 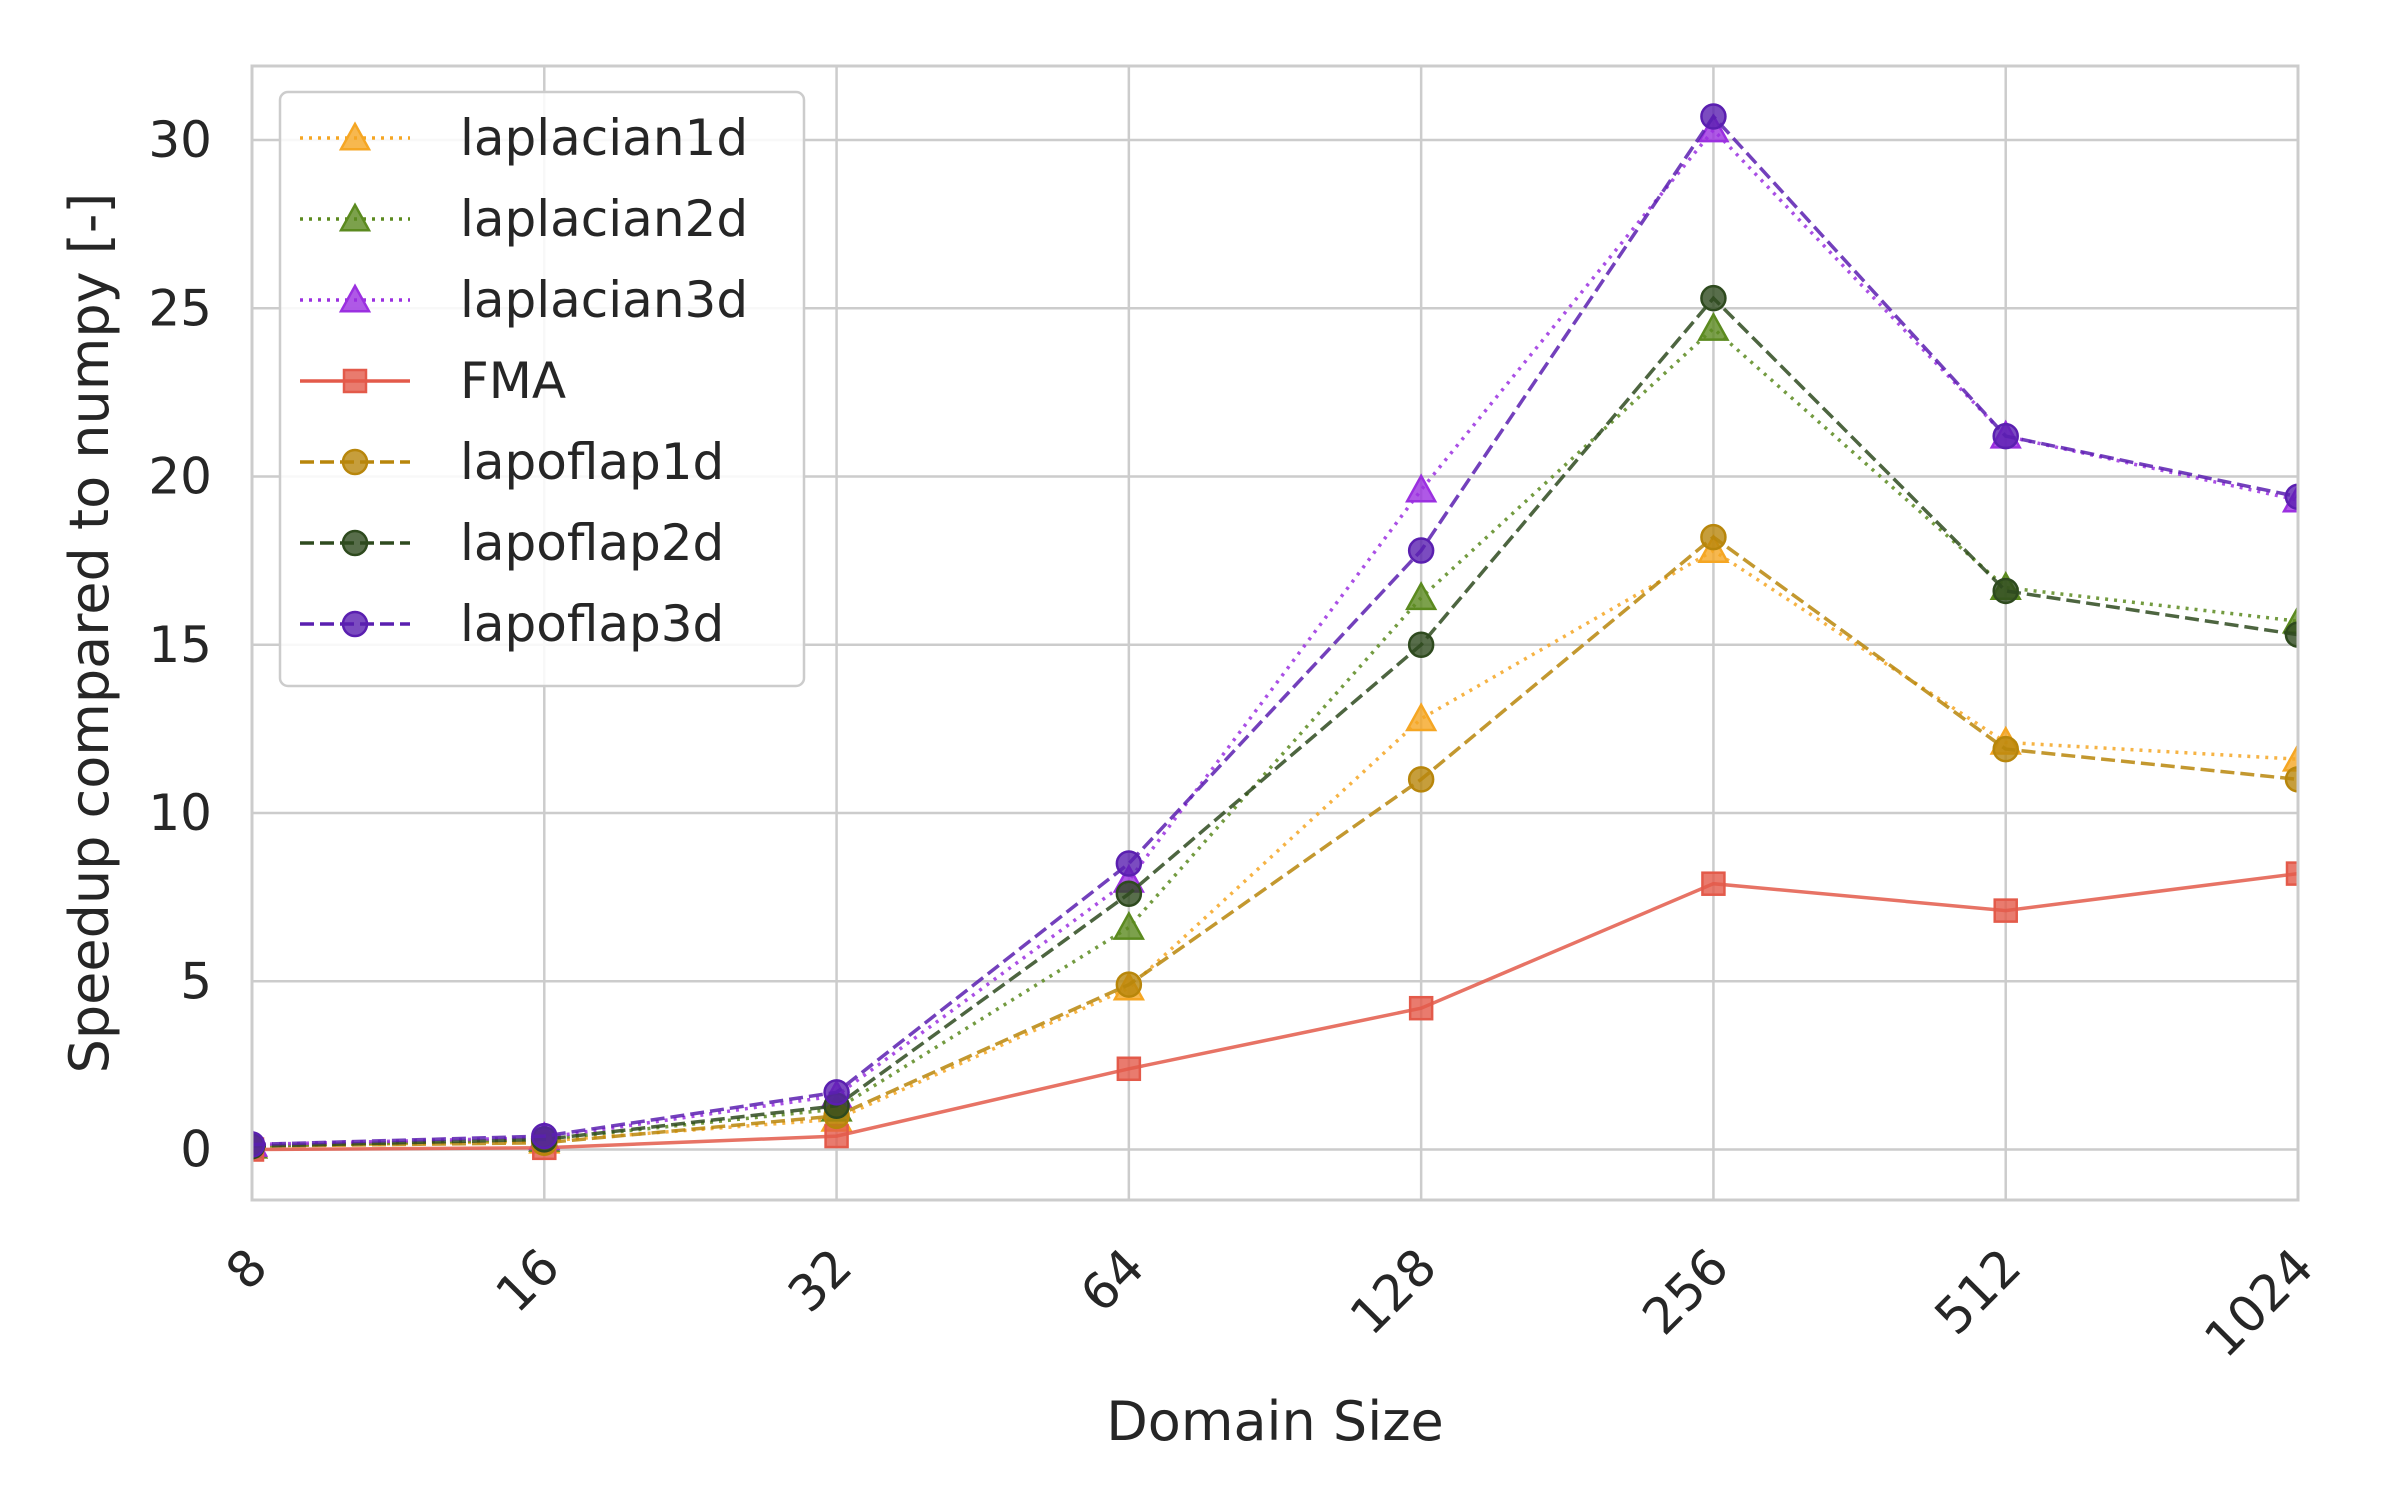 What do you see at coordinates (604, 219) in the screenshot?
I see `legend-label: laplacian2d` at bounding box center [604, 219].